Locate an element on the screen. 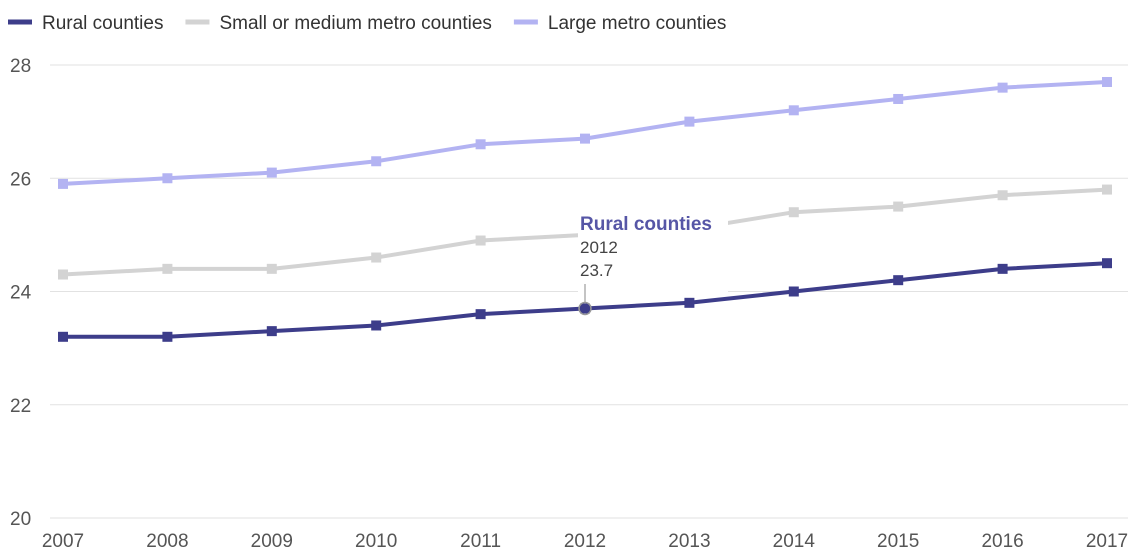 The width and height of the screenshot is (1138, 551). x-tick-label-2012: 2012 is located at coordinates (585, 541).